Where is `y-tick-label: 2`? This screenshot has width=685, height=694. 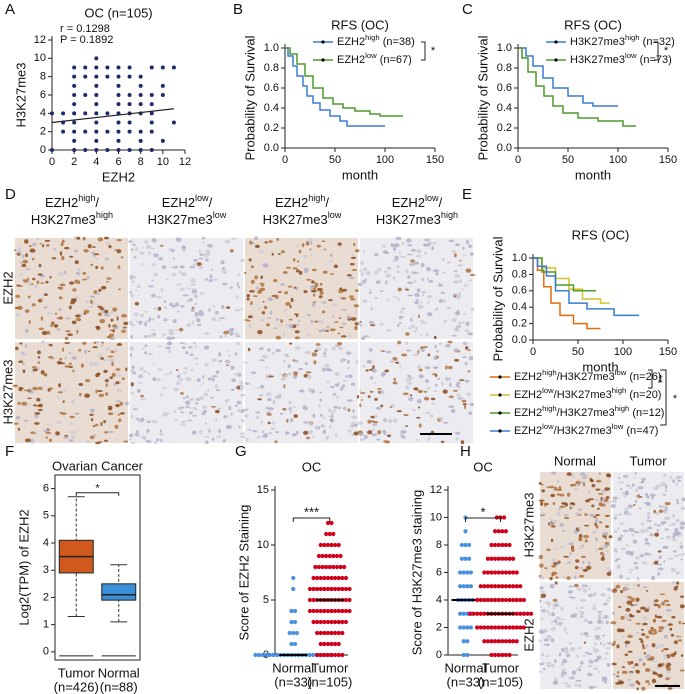 y-tick-label: 2 is located at coordinates (439, 627).